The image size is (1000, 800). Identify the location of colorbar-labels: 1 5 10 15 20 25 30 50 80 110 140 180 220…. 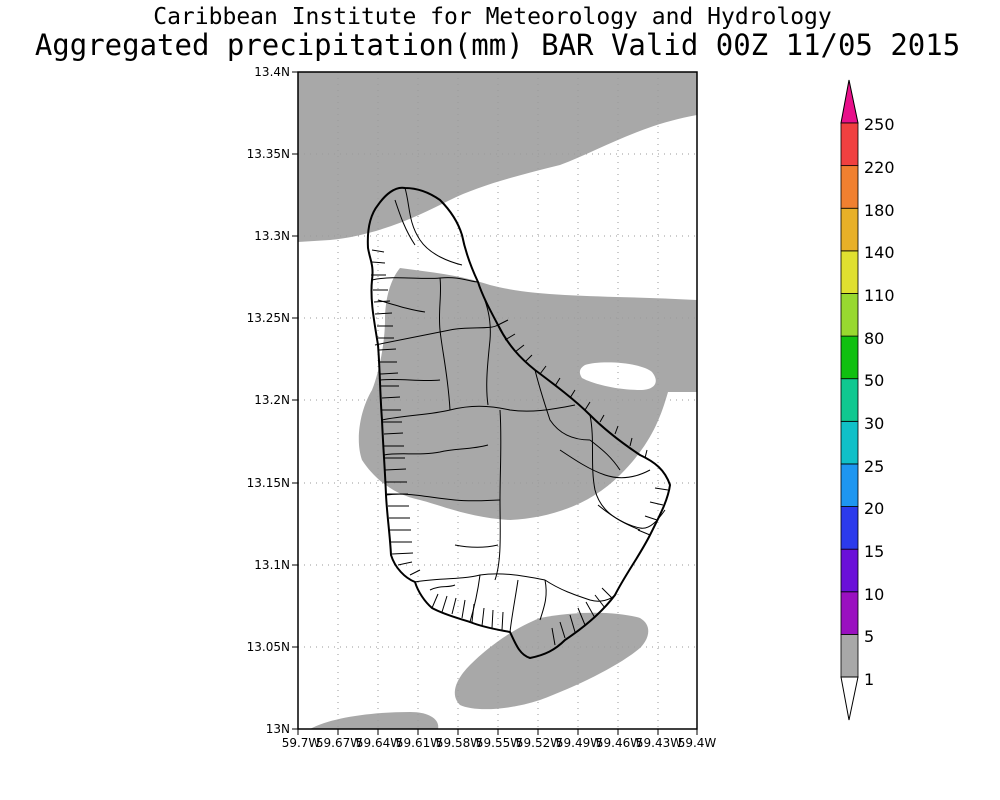
(879, 402).